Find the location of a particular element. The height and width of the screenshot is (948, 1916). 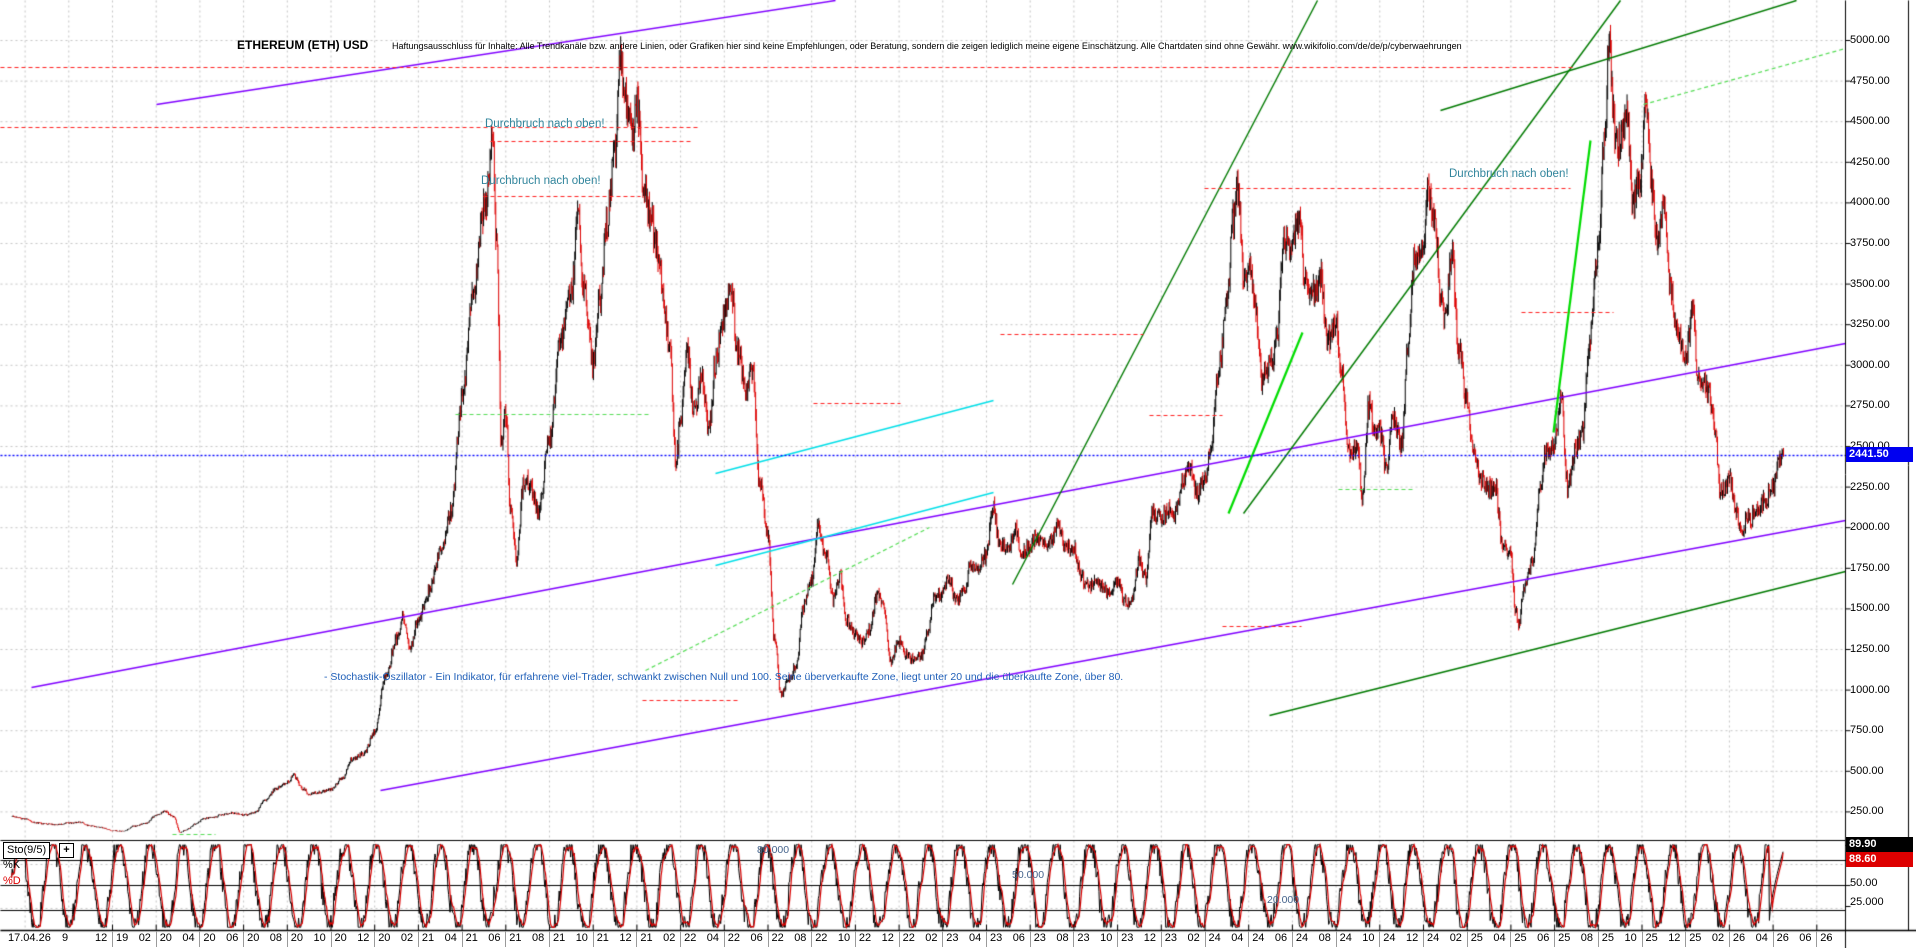

price-axis-label: 750.00 is located at coordinates (1867, 730).